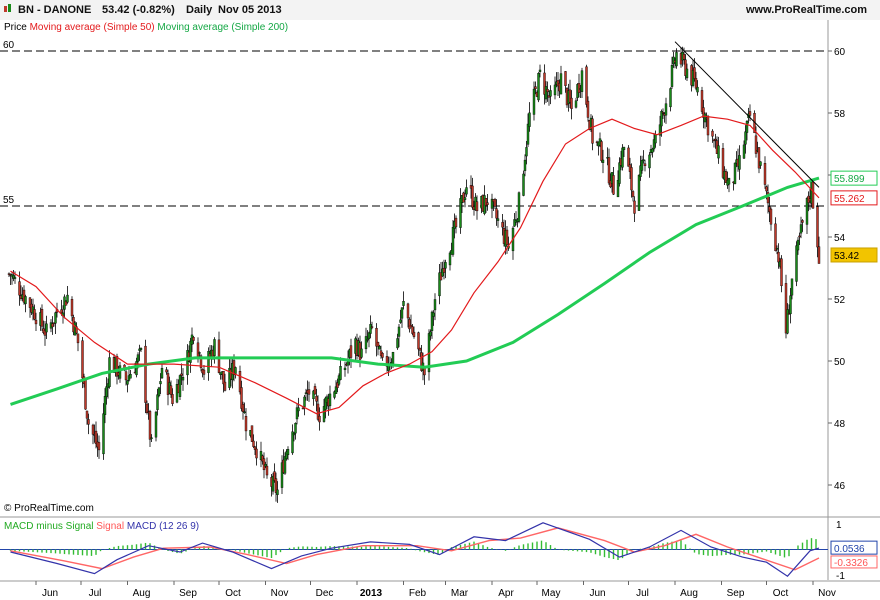  Describe the element at coordinates (9, 45) in the screenshot. I see `reference-line-label: 60` at that location.